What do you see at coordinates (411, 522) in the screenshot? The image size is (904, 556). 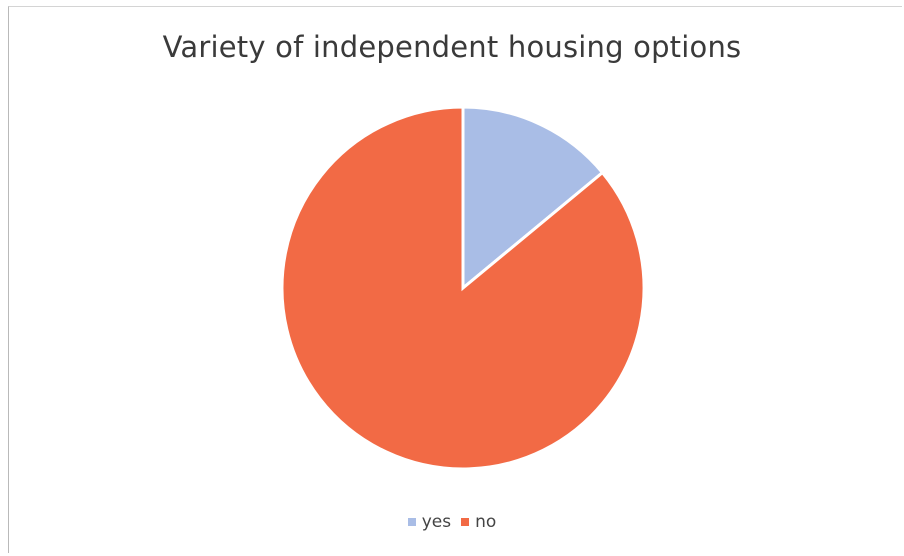 I see `legend-swatch-yes` at bounding box center [411, 522].